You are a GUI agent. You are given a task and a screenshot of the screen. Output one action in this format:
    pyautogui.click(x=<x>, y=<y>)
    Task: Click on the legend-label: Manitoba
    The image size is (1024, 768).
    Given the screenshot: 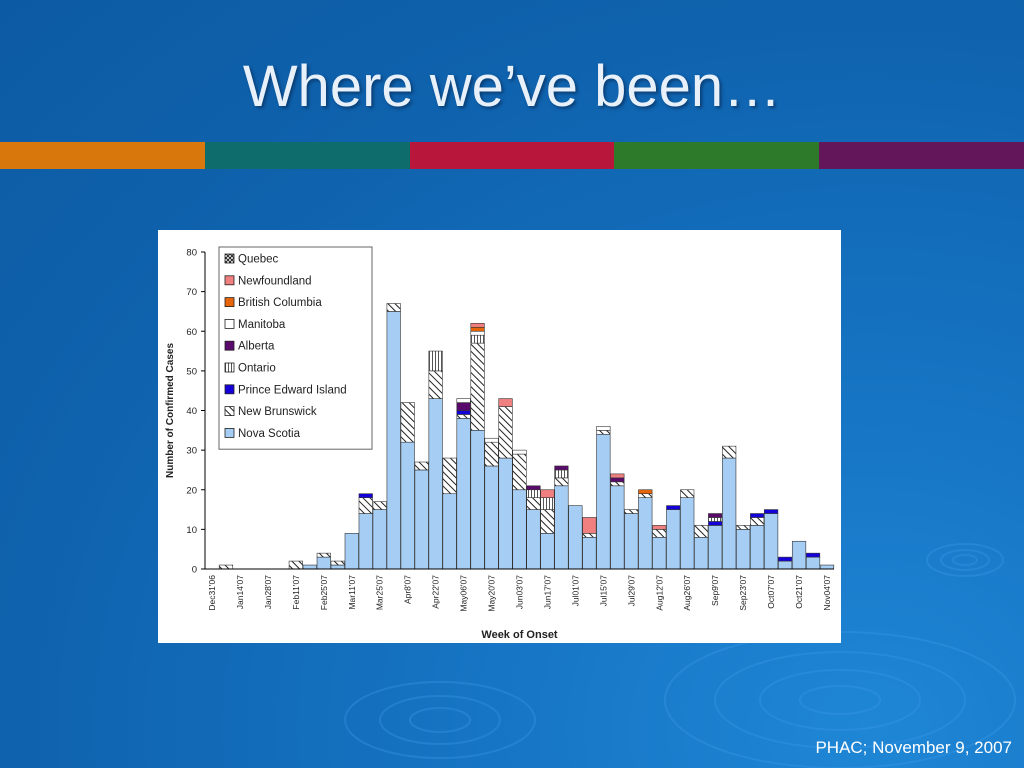 What is the action you would take?
    pyautogui.click(x=262, y=325)
    